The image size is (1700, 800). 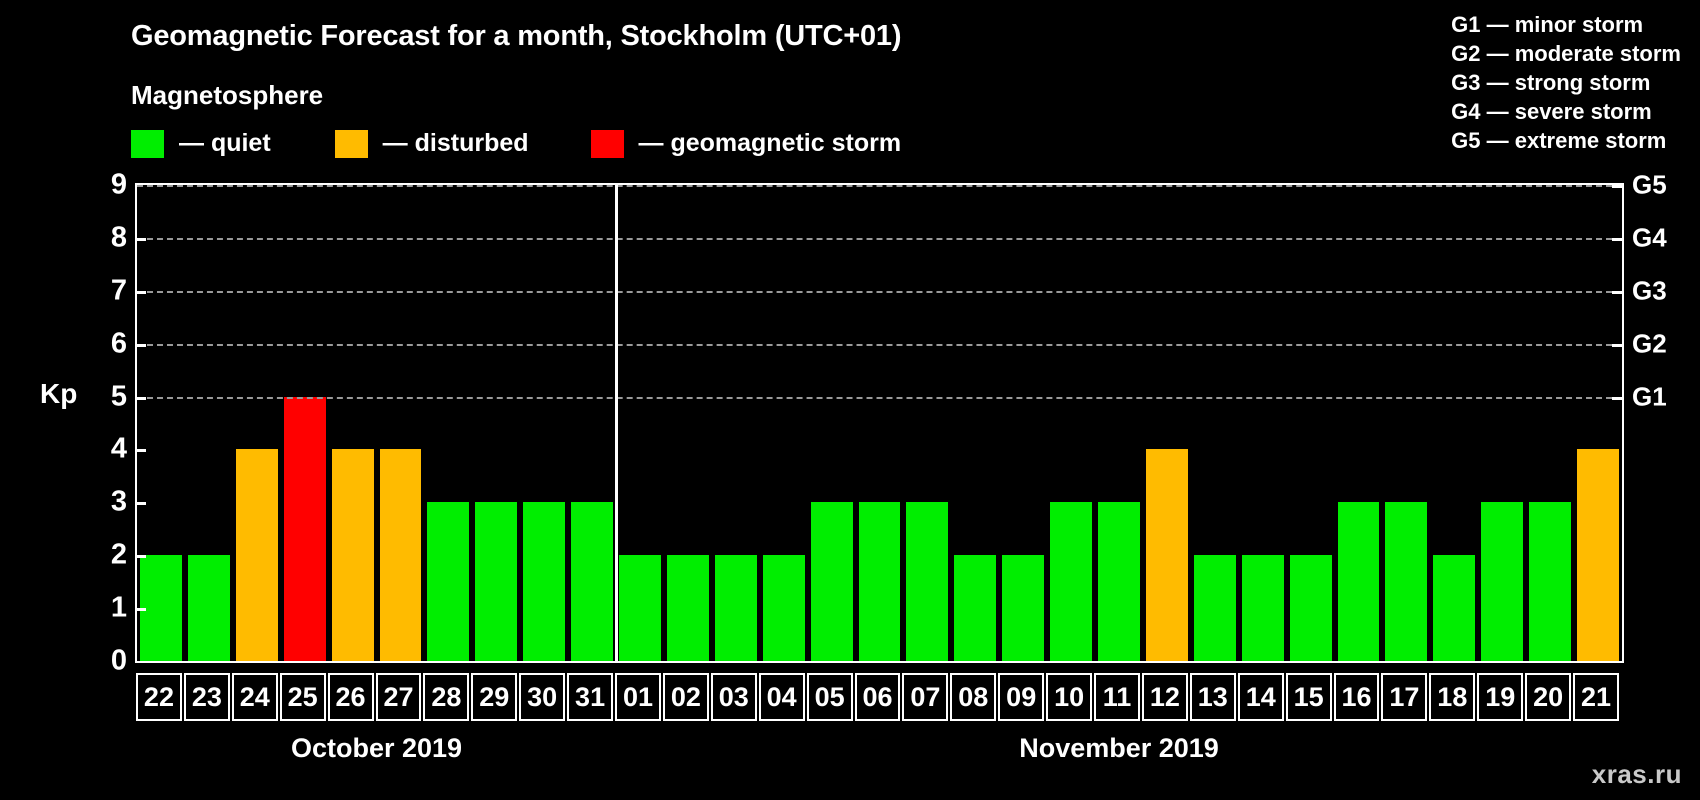 I want to click on y-tick-8: 8, so click(x=118, y=237).